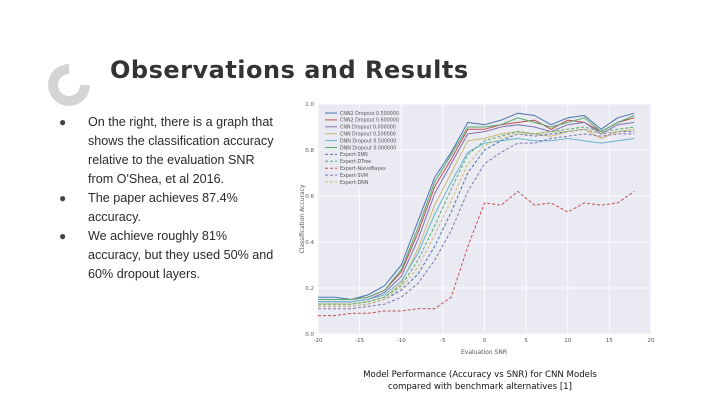 This screenshot has height=405, width=720. What do you see at coordinates (526, 341) in the screenshot?
I see `x-tick-label: 5` at bounding box center [526, 341].